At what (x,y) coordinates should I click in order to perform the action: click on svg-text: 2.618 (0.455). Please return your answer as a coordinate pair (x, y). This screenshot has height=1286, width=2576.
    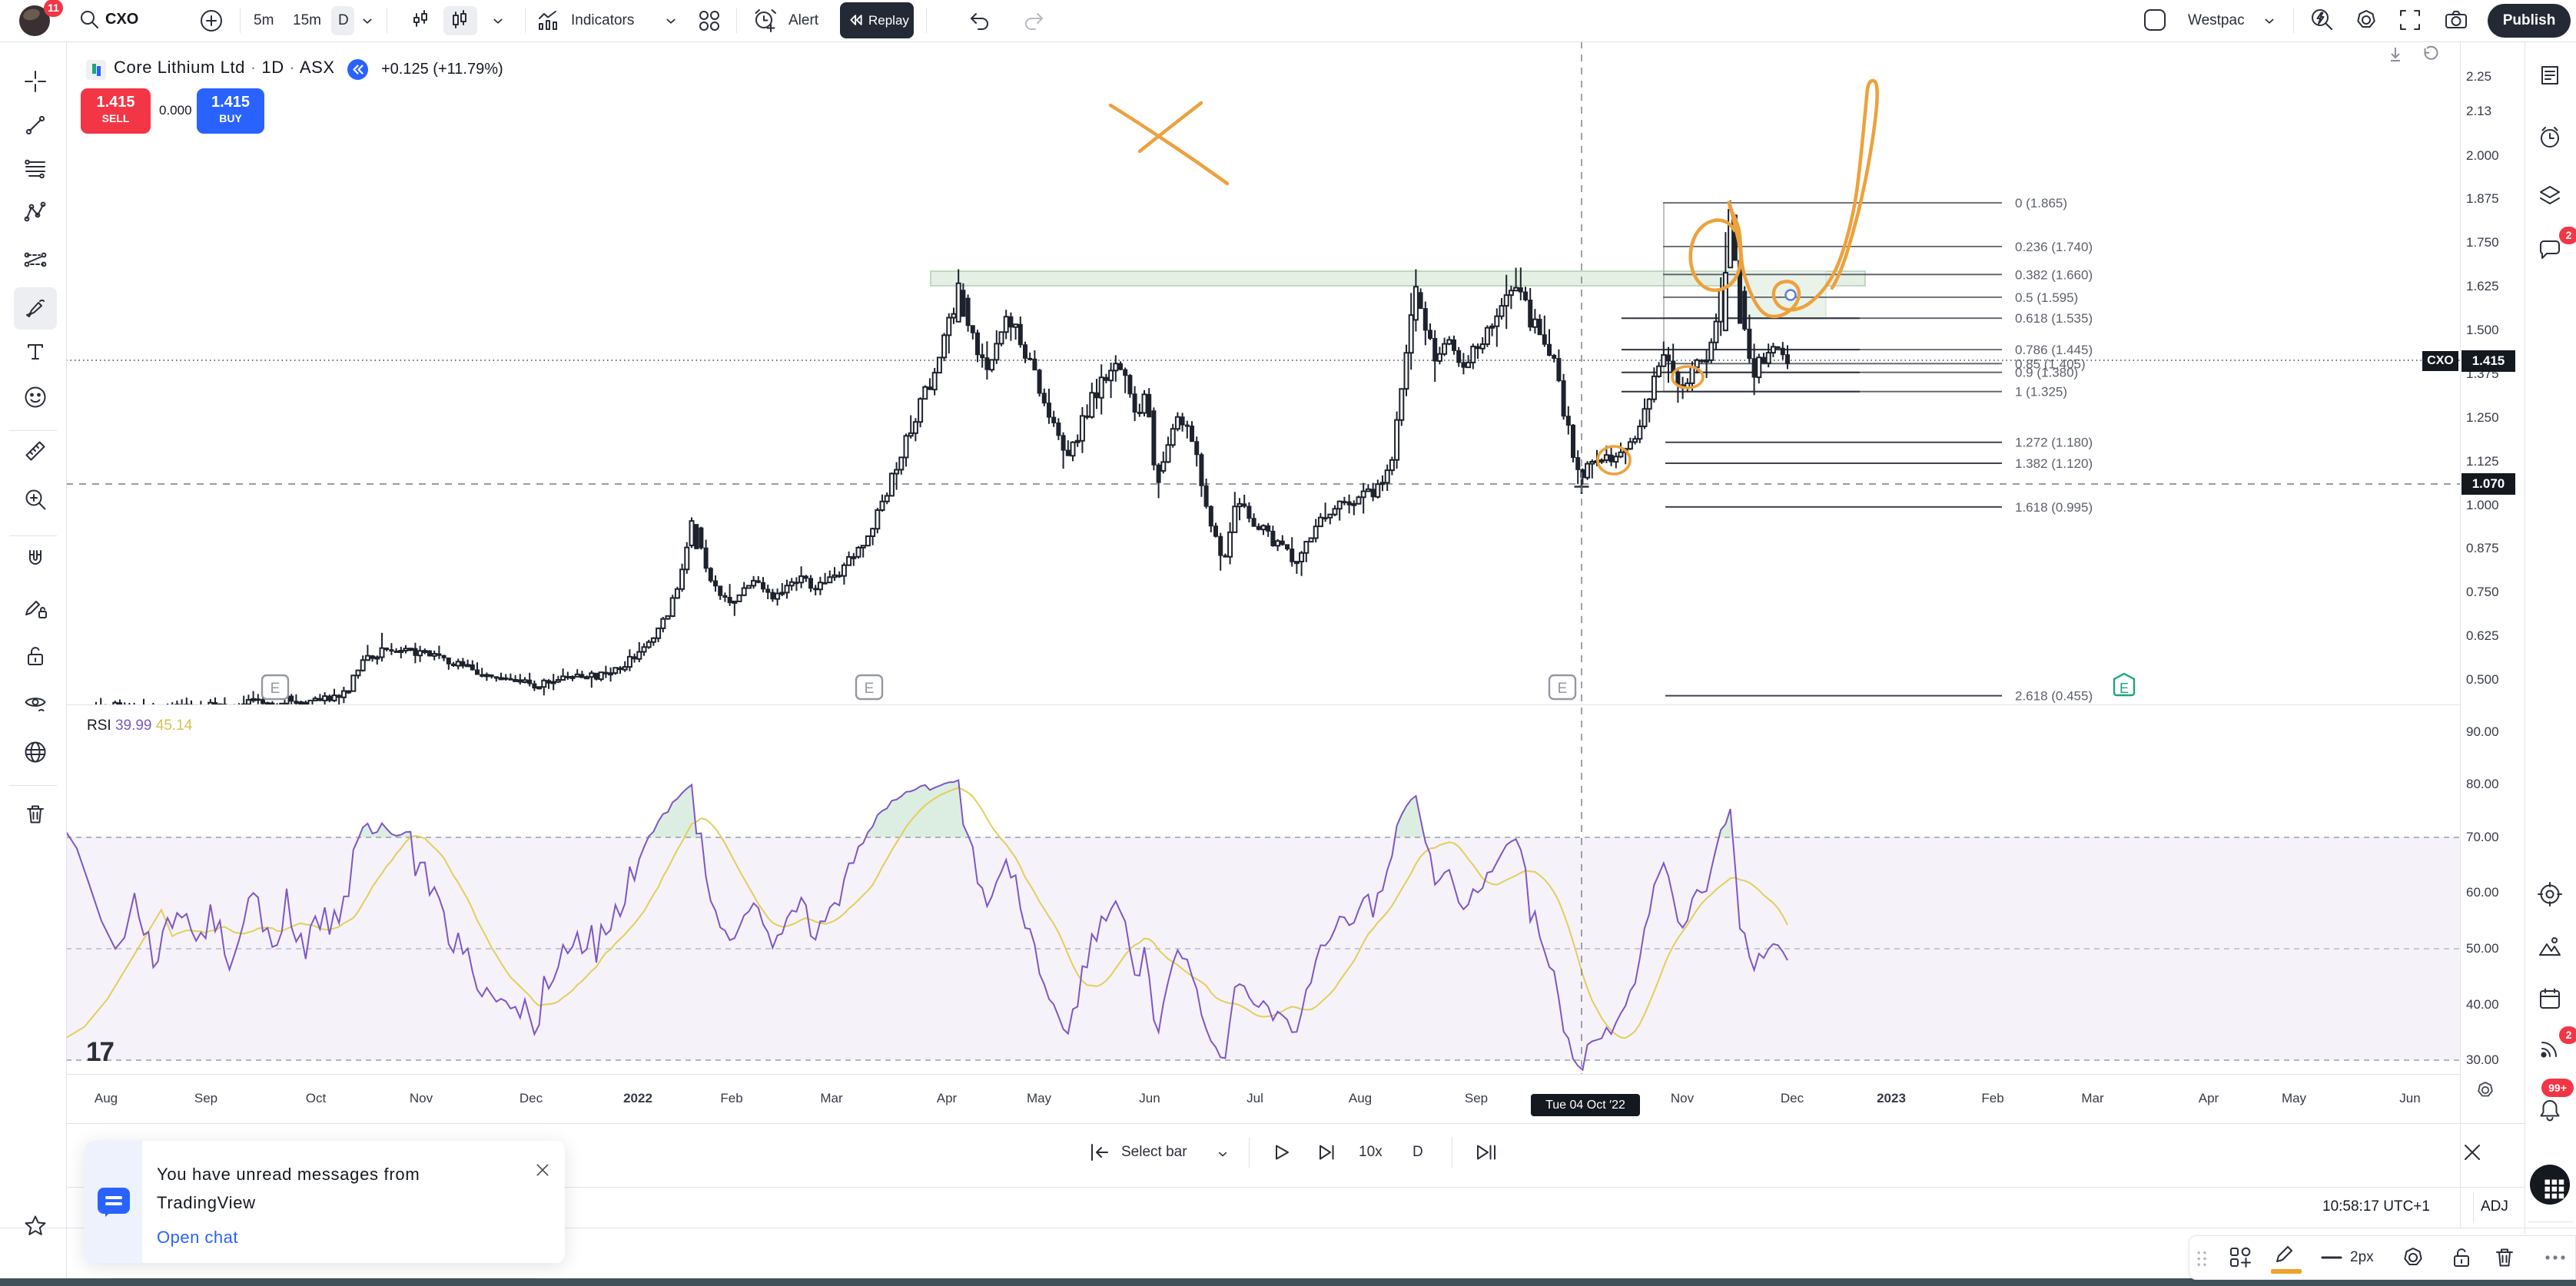
    Looking at the image, I should click on (2054, 696).